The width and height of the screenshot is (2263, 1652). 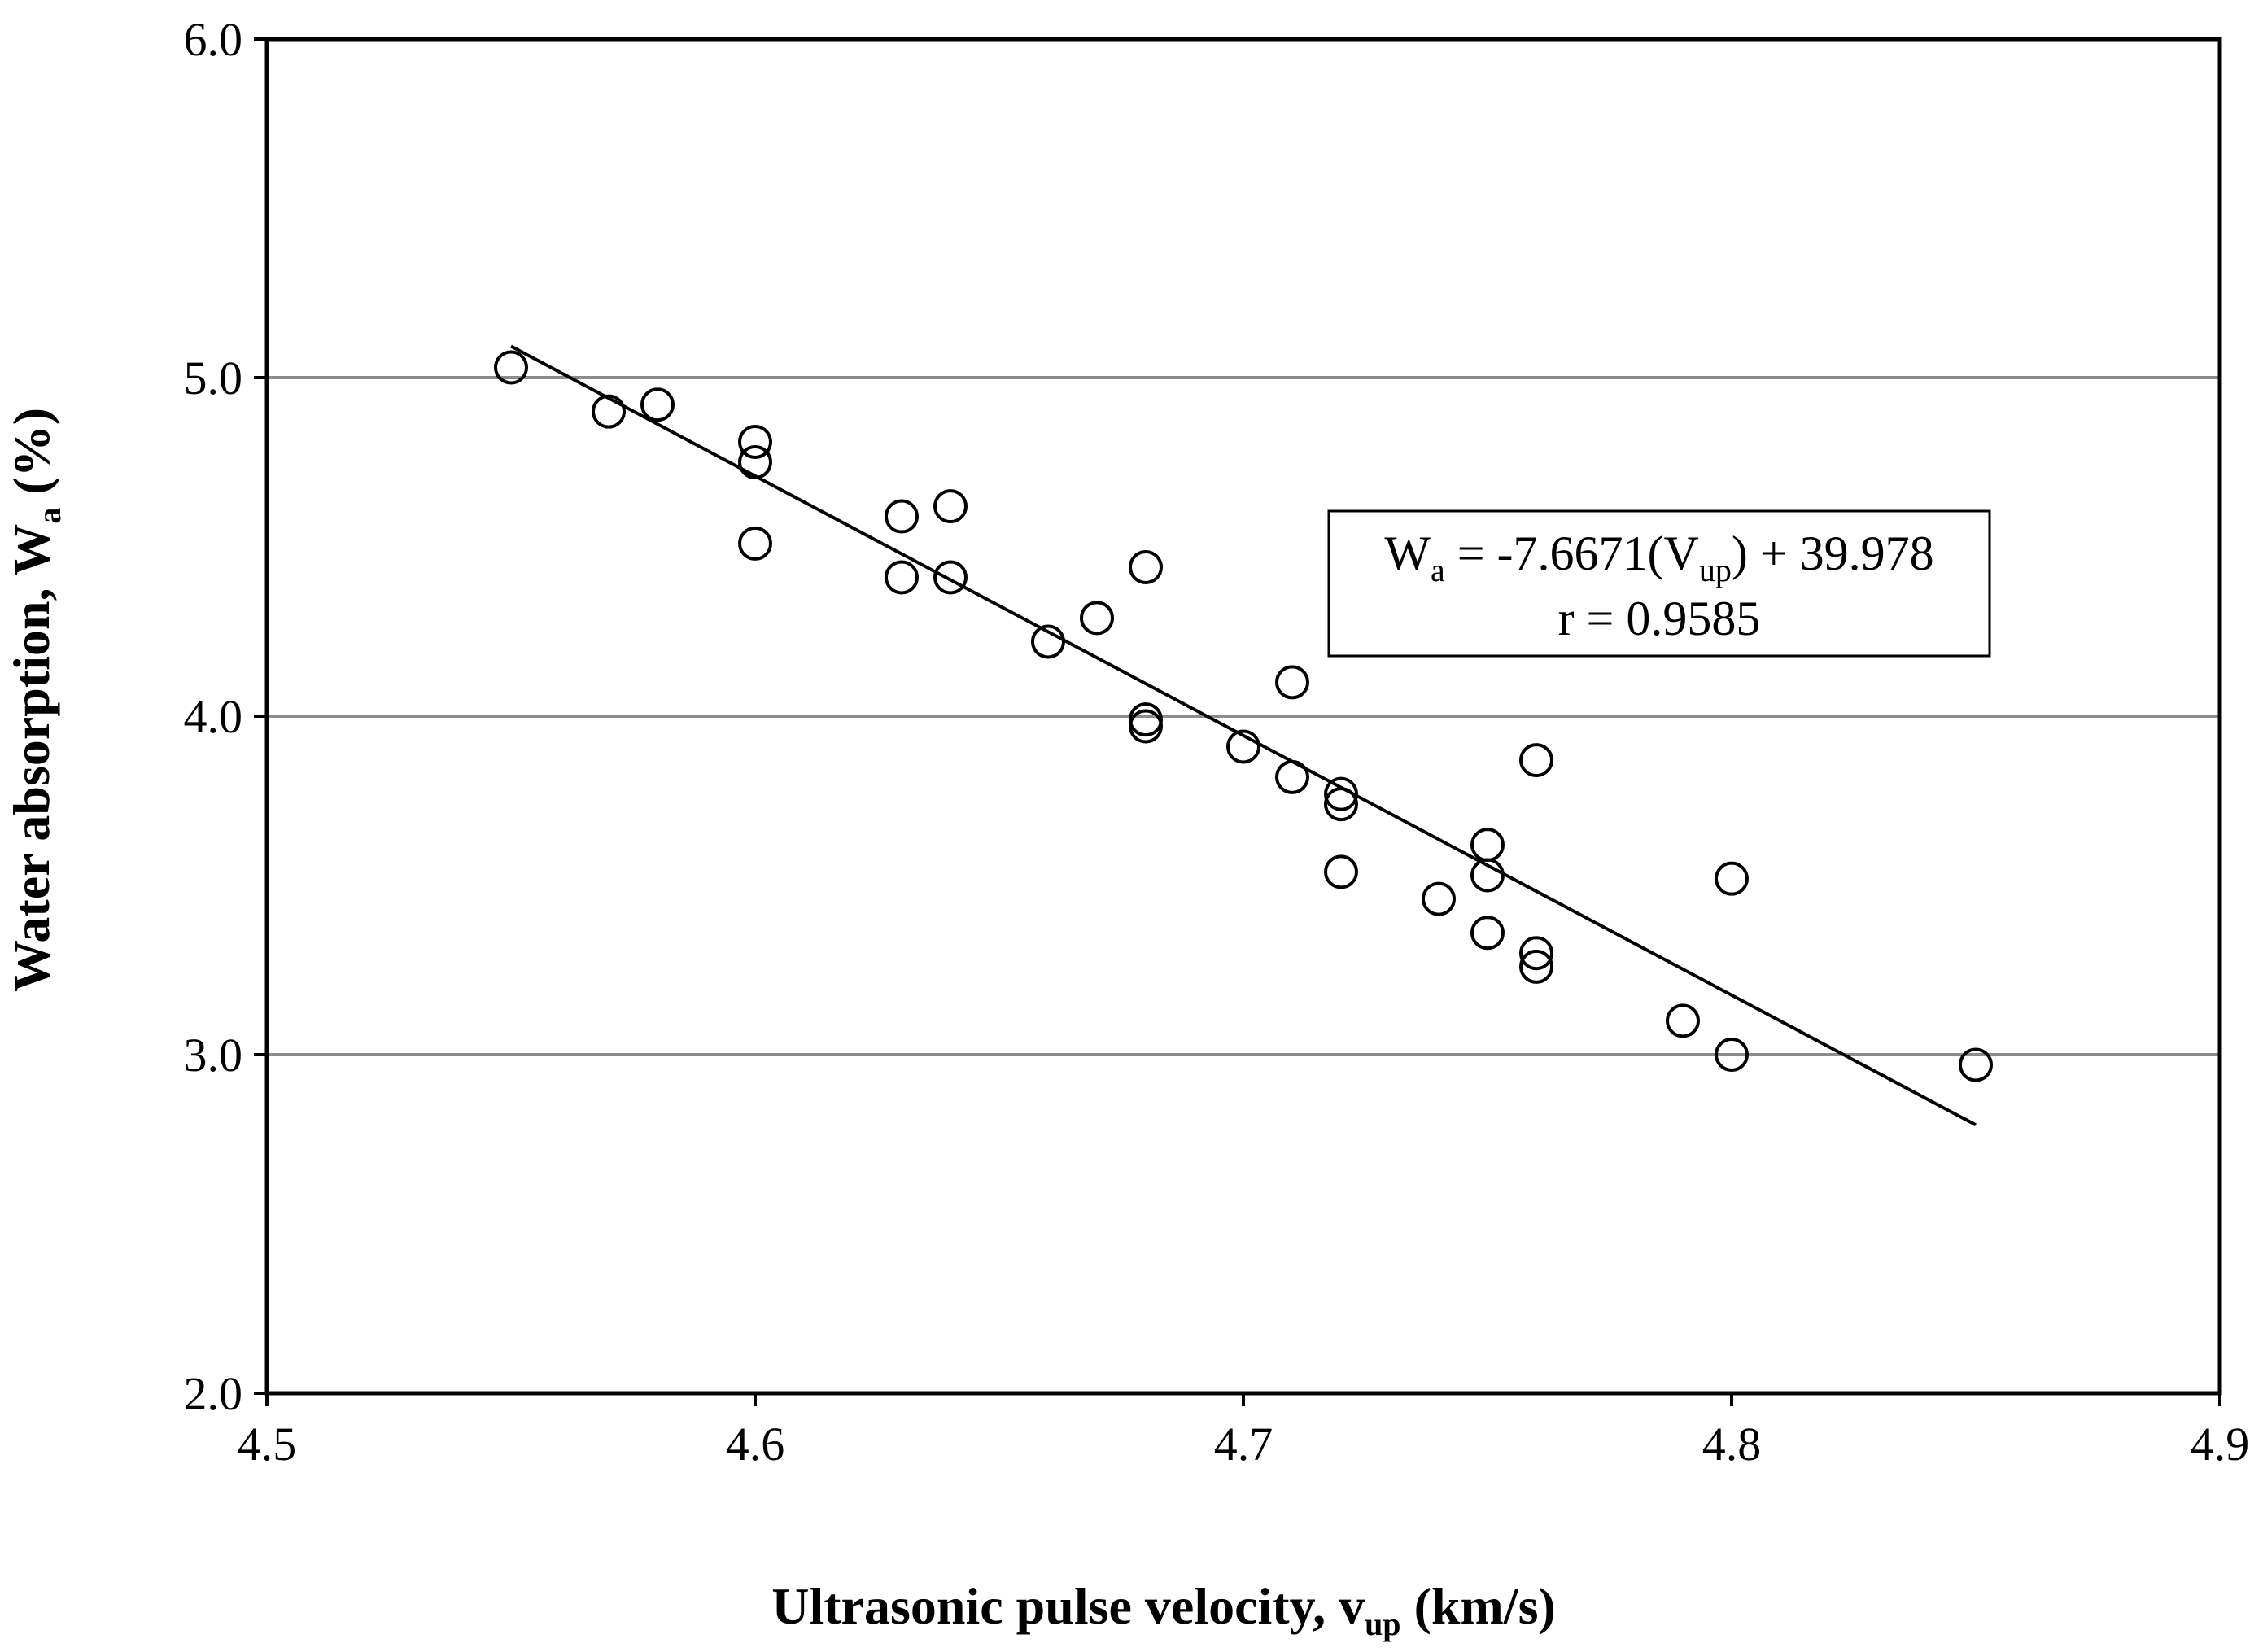 What do you see at coordinates (1659, 618) in the screenshot?
I see `correlation-text: r = 0.9585` at bounding box center [1659, 618].